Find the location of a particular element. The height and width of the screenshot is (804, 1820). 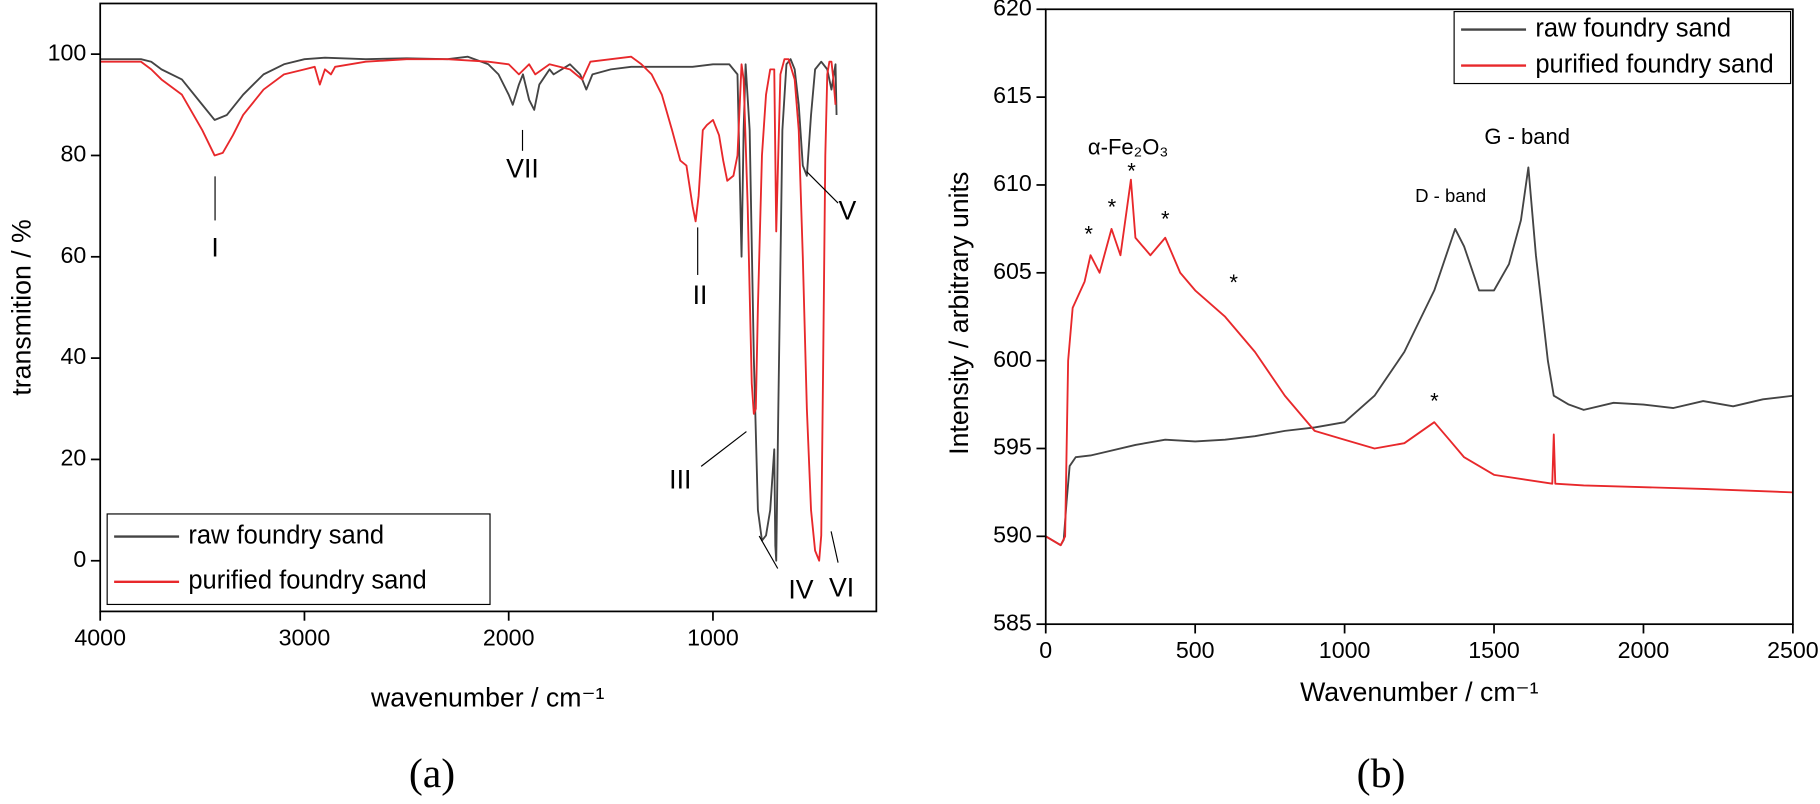

annotation: V is located at coordinates (847, 210).